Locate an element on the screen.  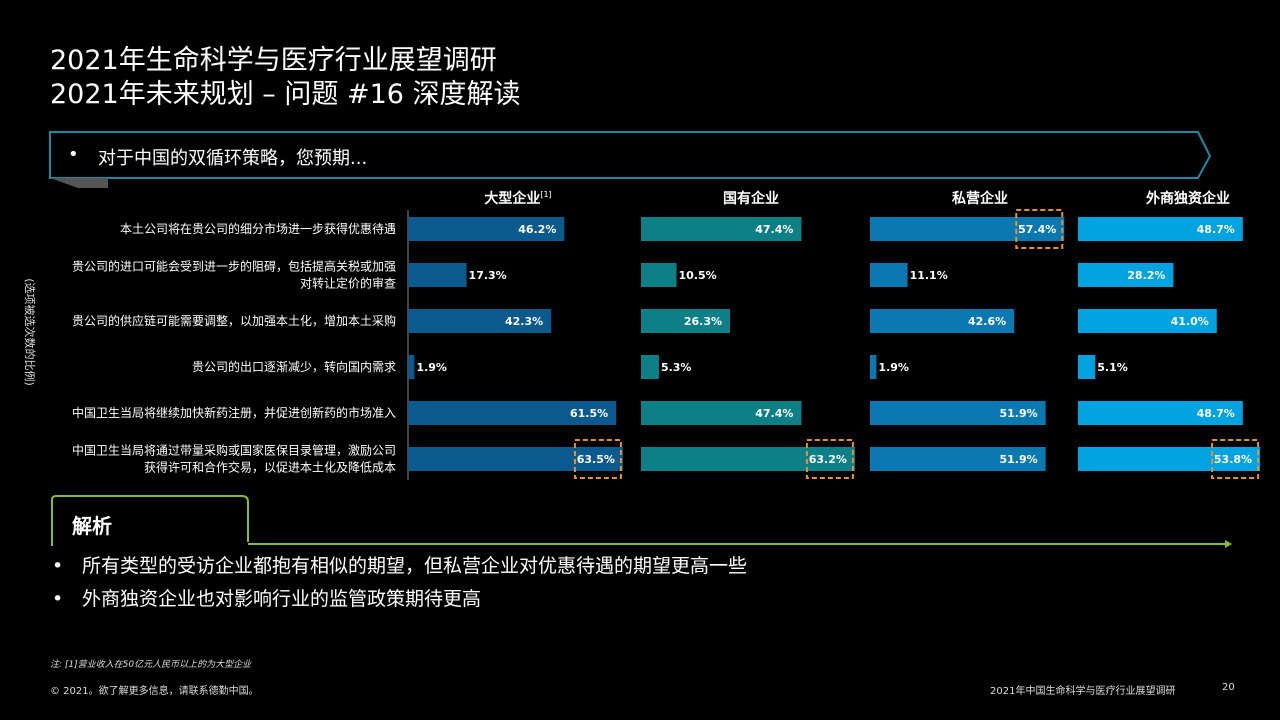
title-line-1: 2021年生命科学与医疗行业展望调研 is located at coordinates (273, 60).